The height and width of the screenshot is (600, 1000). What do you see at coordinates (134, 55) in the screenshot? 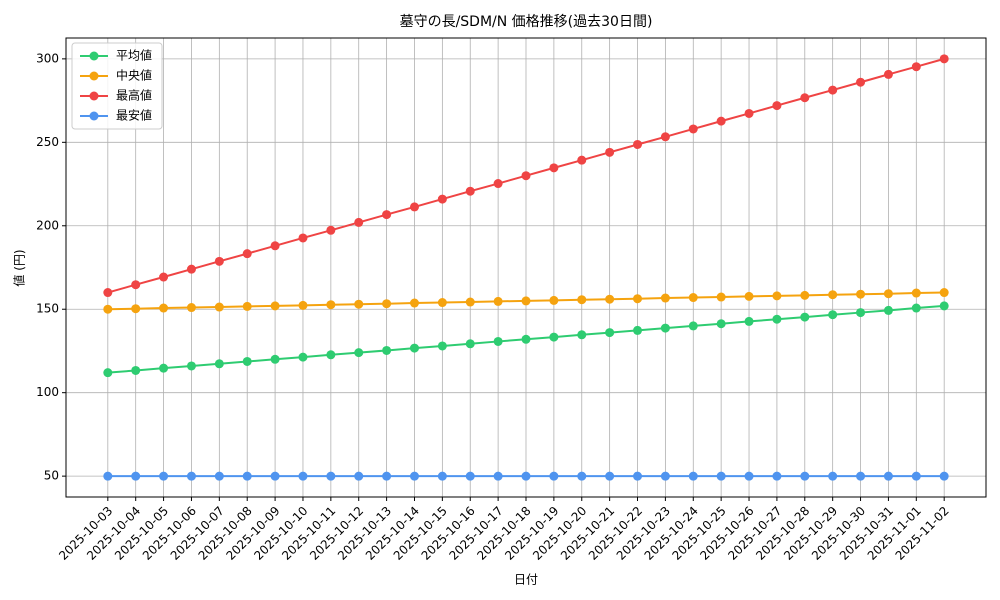
I see `legend-label: 平均値` at bounding box center [134, 55].